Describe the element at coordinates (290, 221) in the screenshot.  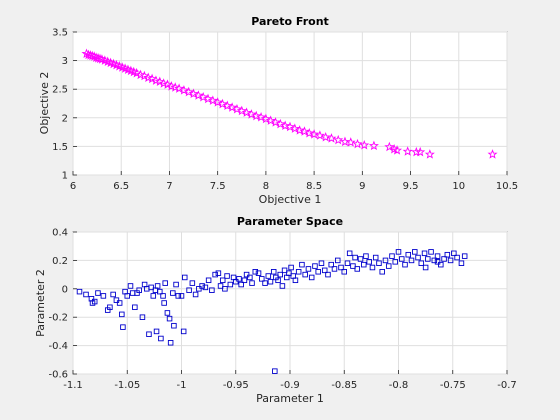
I see `parameter-space-title: Parameter Space` at that location.